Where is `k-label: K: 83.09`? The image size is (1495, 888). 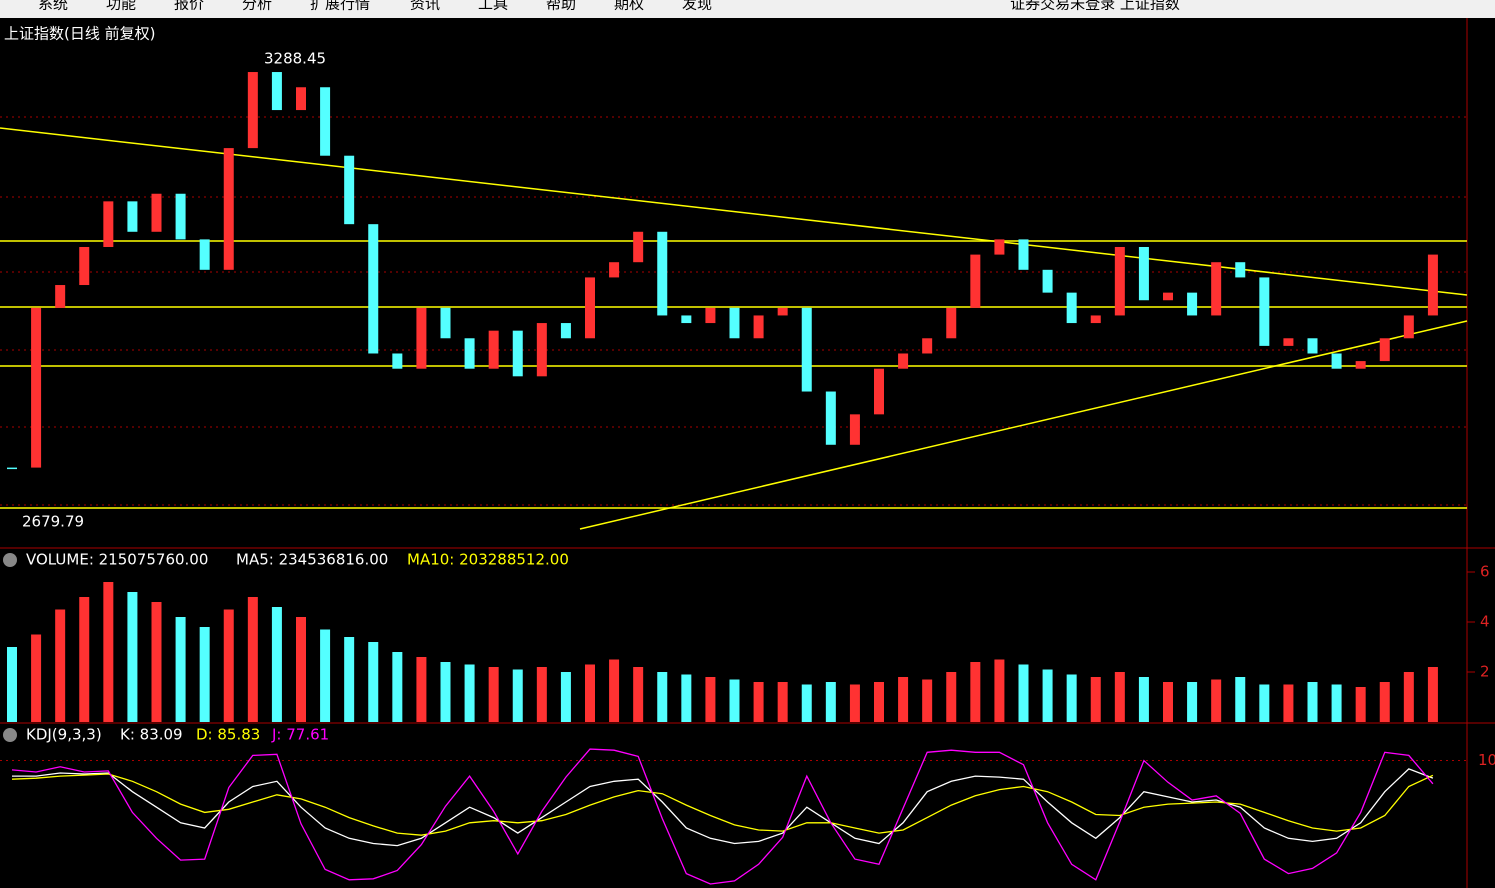
k-label: K: 83.09 is located at coordinates (151, 735).